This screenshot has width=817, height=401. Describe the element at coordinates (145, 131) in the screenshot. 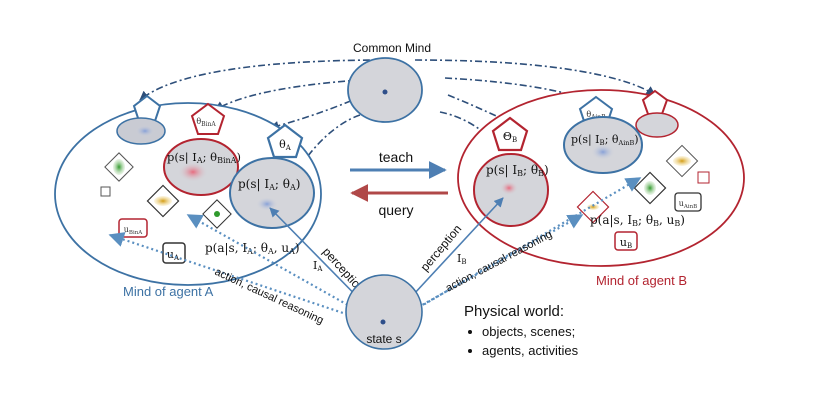

I see `mind-a-small-blob` at that location.